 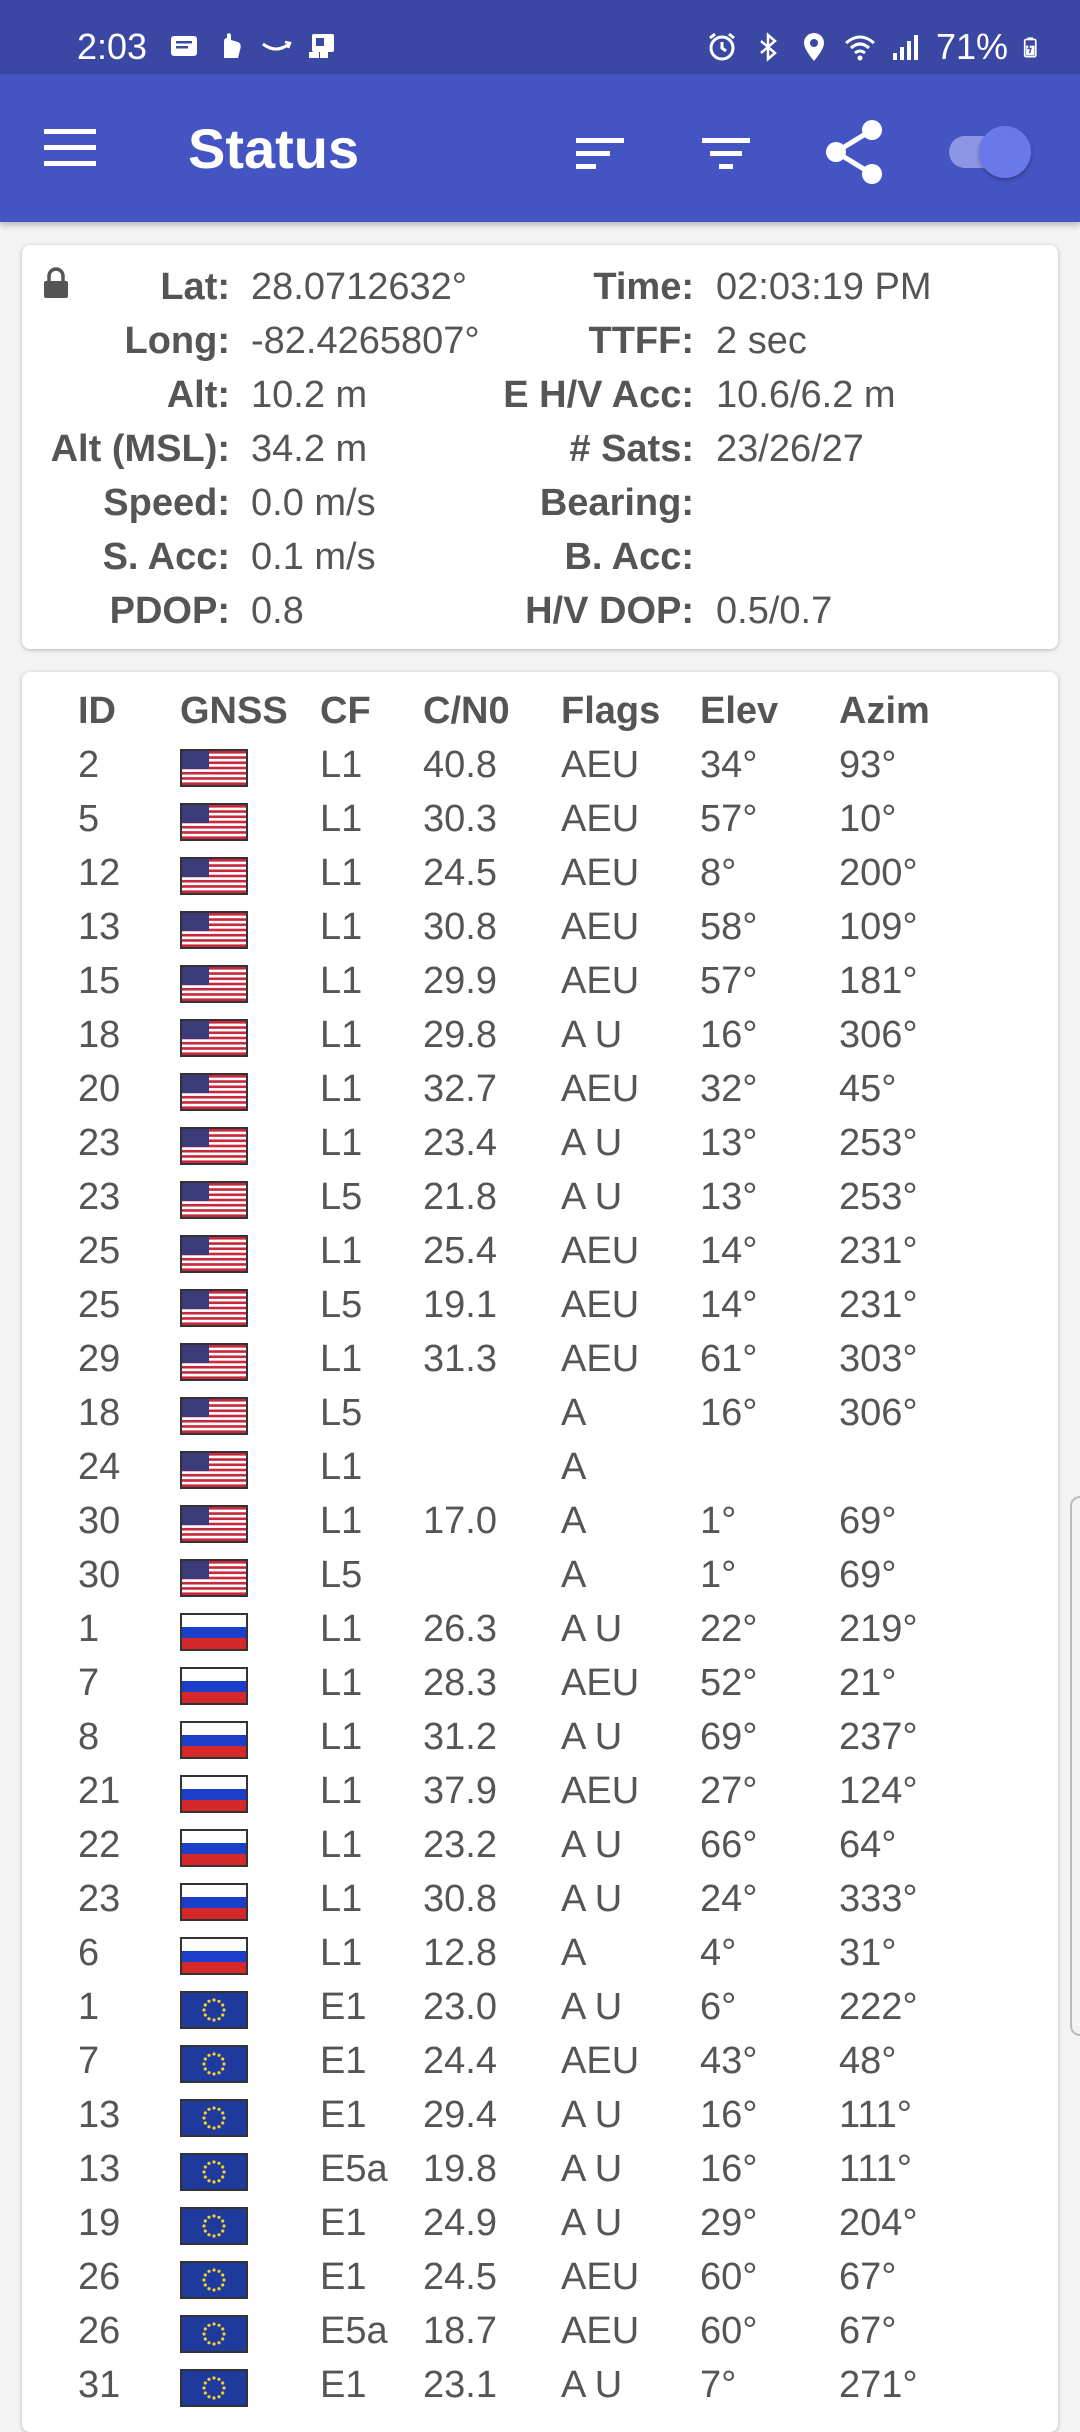 What do you see at coordinates (140, 449) in the screenshot?
I see `left-field-label: Alt (MSL):` at bounding box center [140, 449].